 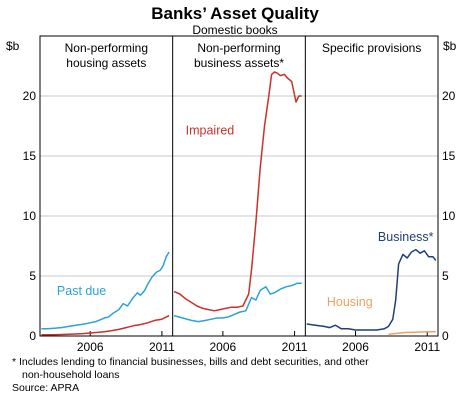 I want to click on y-unit-left: $b, so click(x=13, y=46).